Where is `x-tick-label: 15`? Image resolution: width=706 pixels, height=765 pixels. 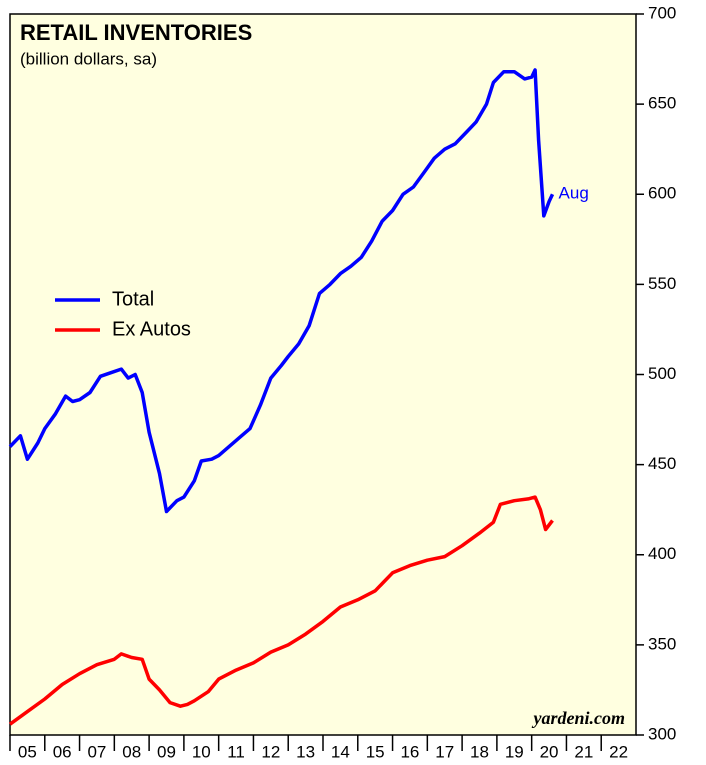 x-tick-label: 15 is located at coordinates (375, 751).